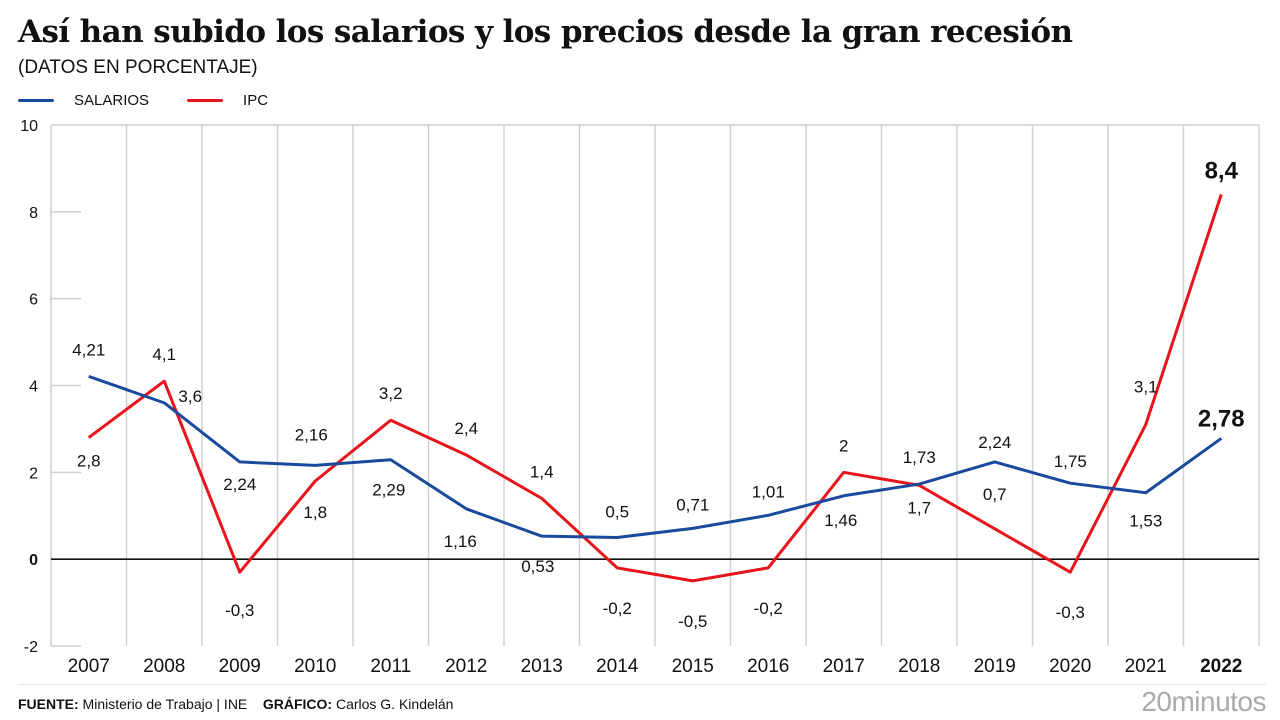  I want to click on legend-item-salarios: SALARIOS, so click(83, 100).